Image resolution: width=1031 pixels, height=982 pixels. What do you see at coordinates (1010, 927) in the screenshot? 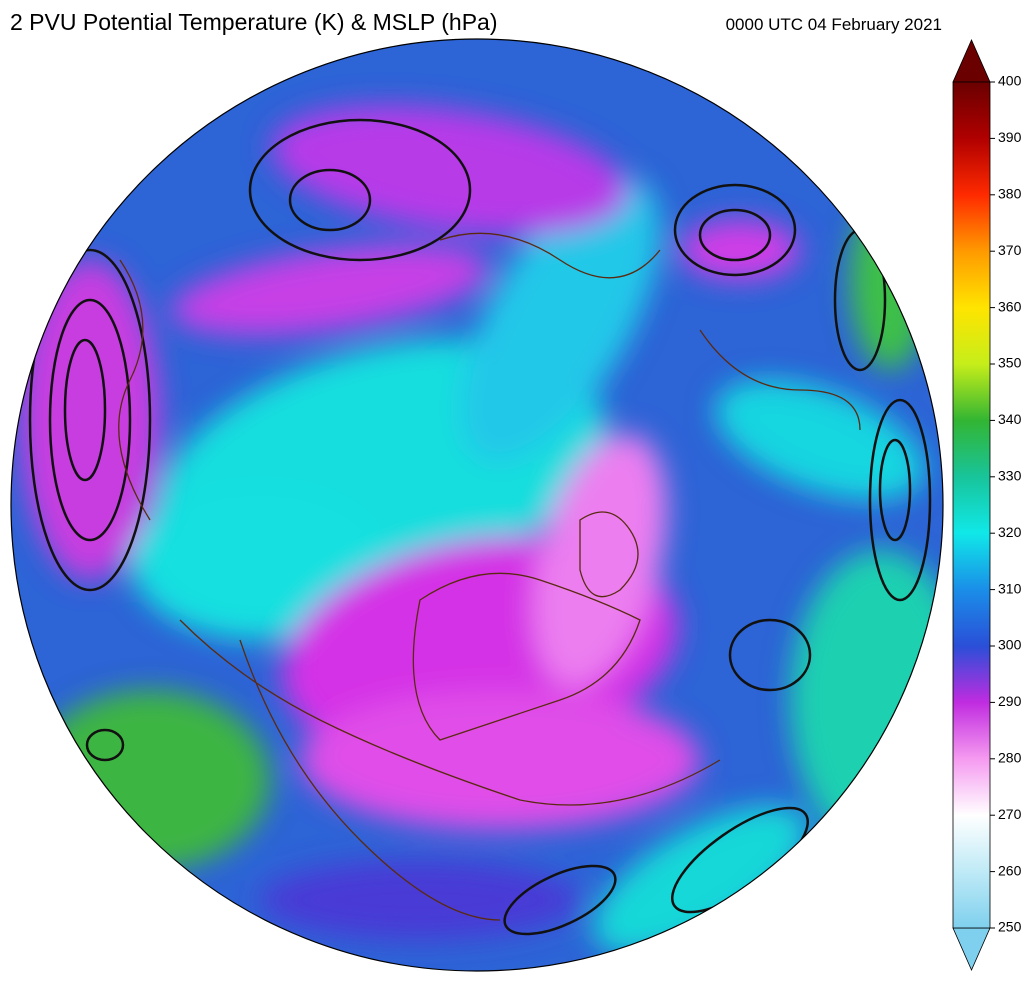
I see `colorbar-tick-label: 250` at bounding box center [1010, 927].